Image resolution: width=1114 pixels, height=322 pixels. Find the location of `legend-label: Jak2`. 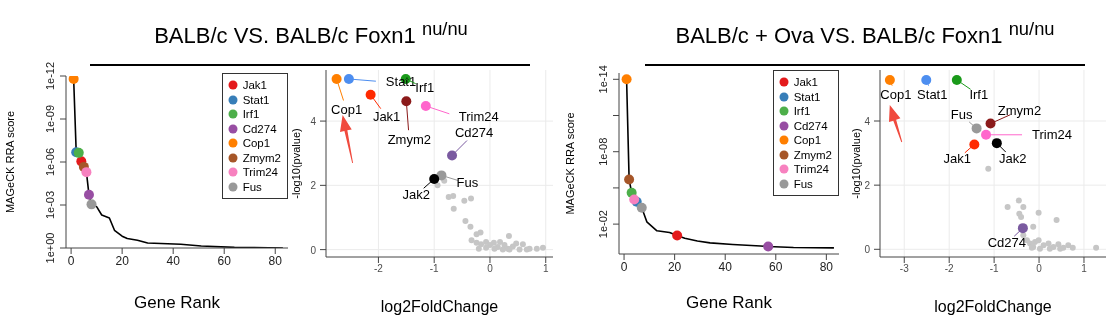

legend-label: Jak2 is located at coordinates (1013, 159).